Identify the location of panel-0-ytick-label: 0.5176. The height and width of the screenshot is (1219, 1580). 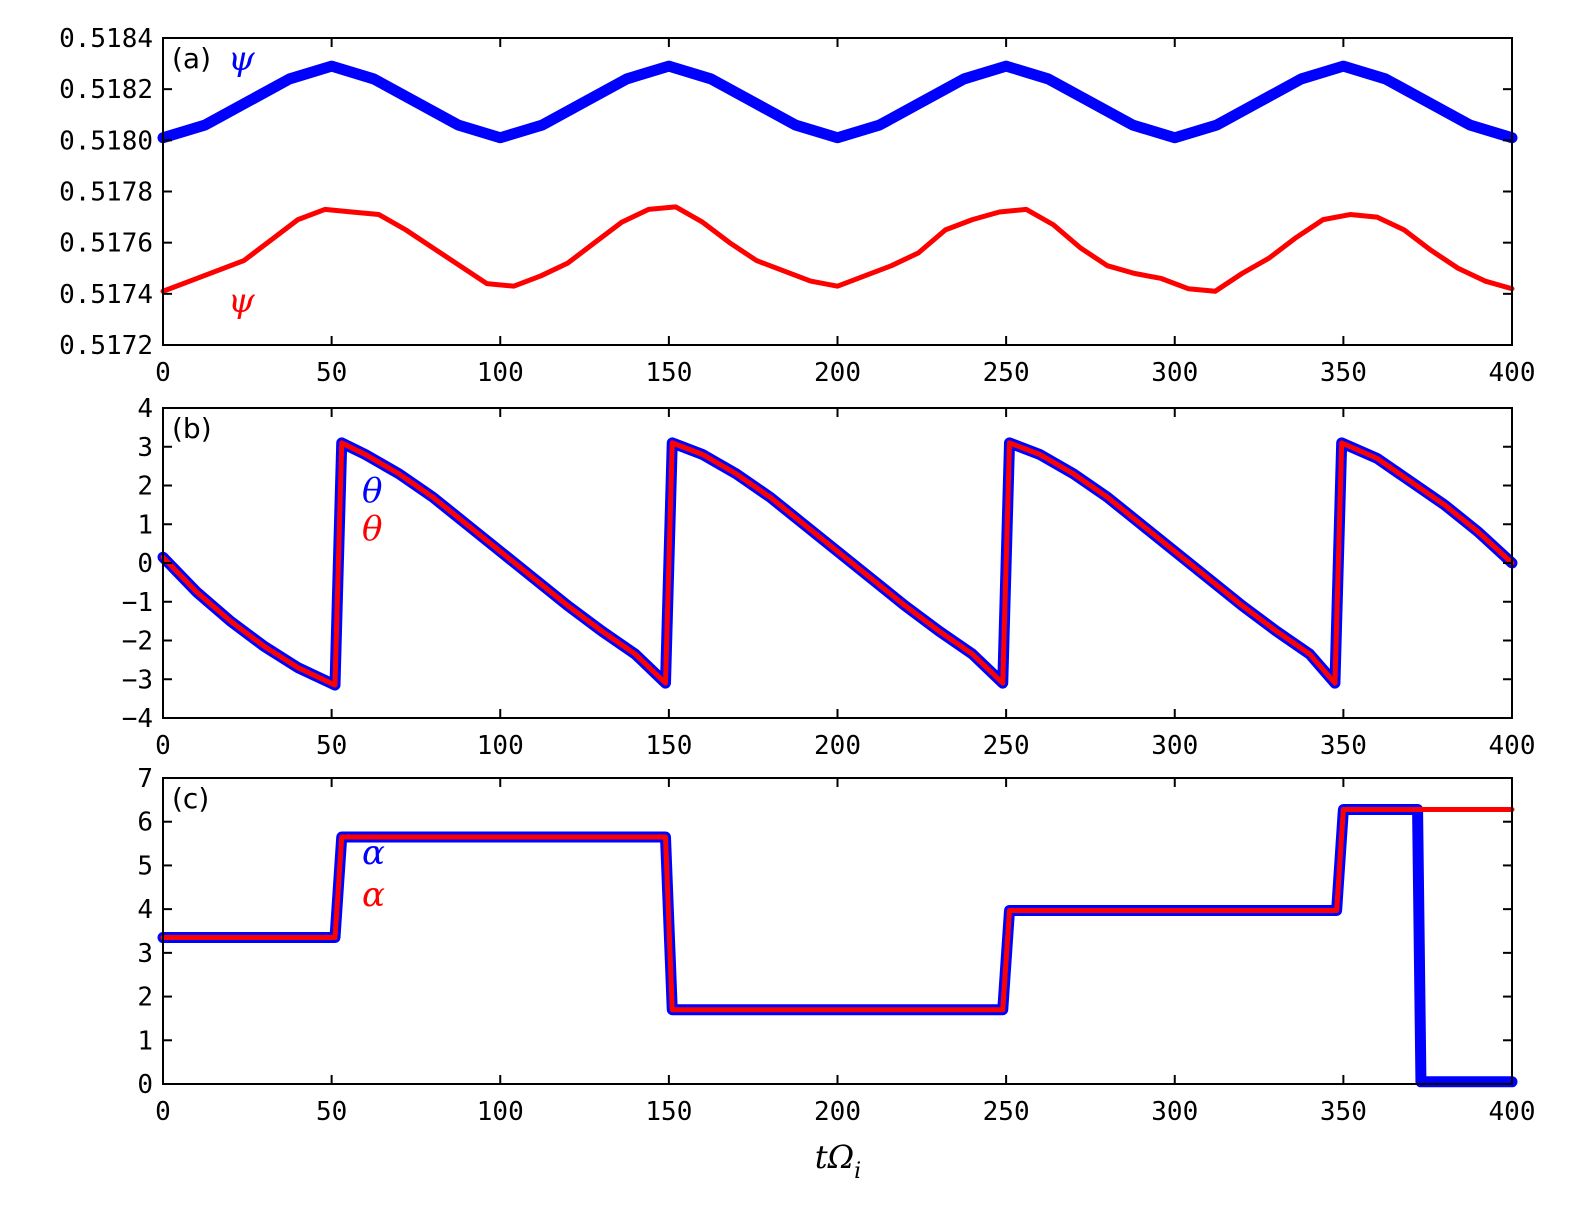
(106, 244).